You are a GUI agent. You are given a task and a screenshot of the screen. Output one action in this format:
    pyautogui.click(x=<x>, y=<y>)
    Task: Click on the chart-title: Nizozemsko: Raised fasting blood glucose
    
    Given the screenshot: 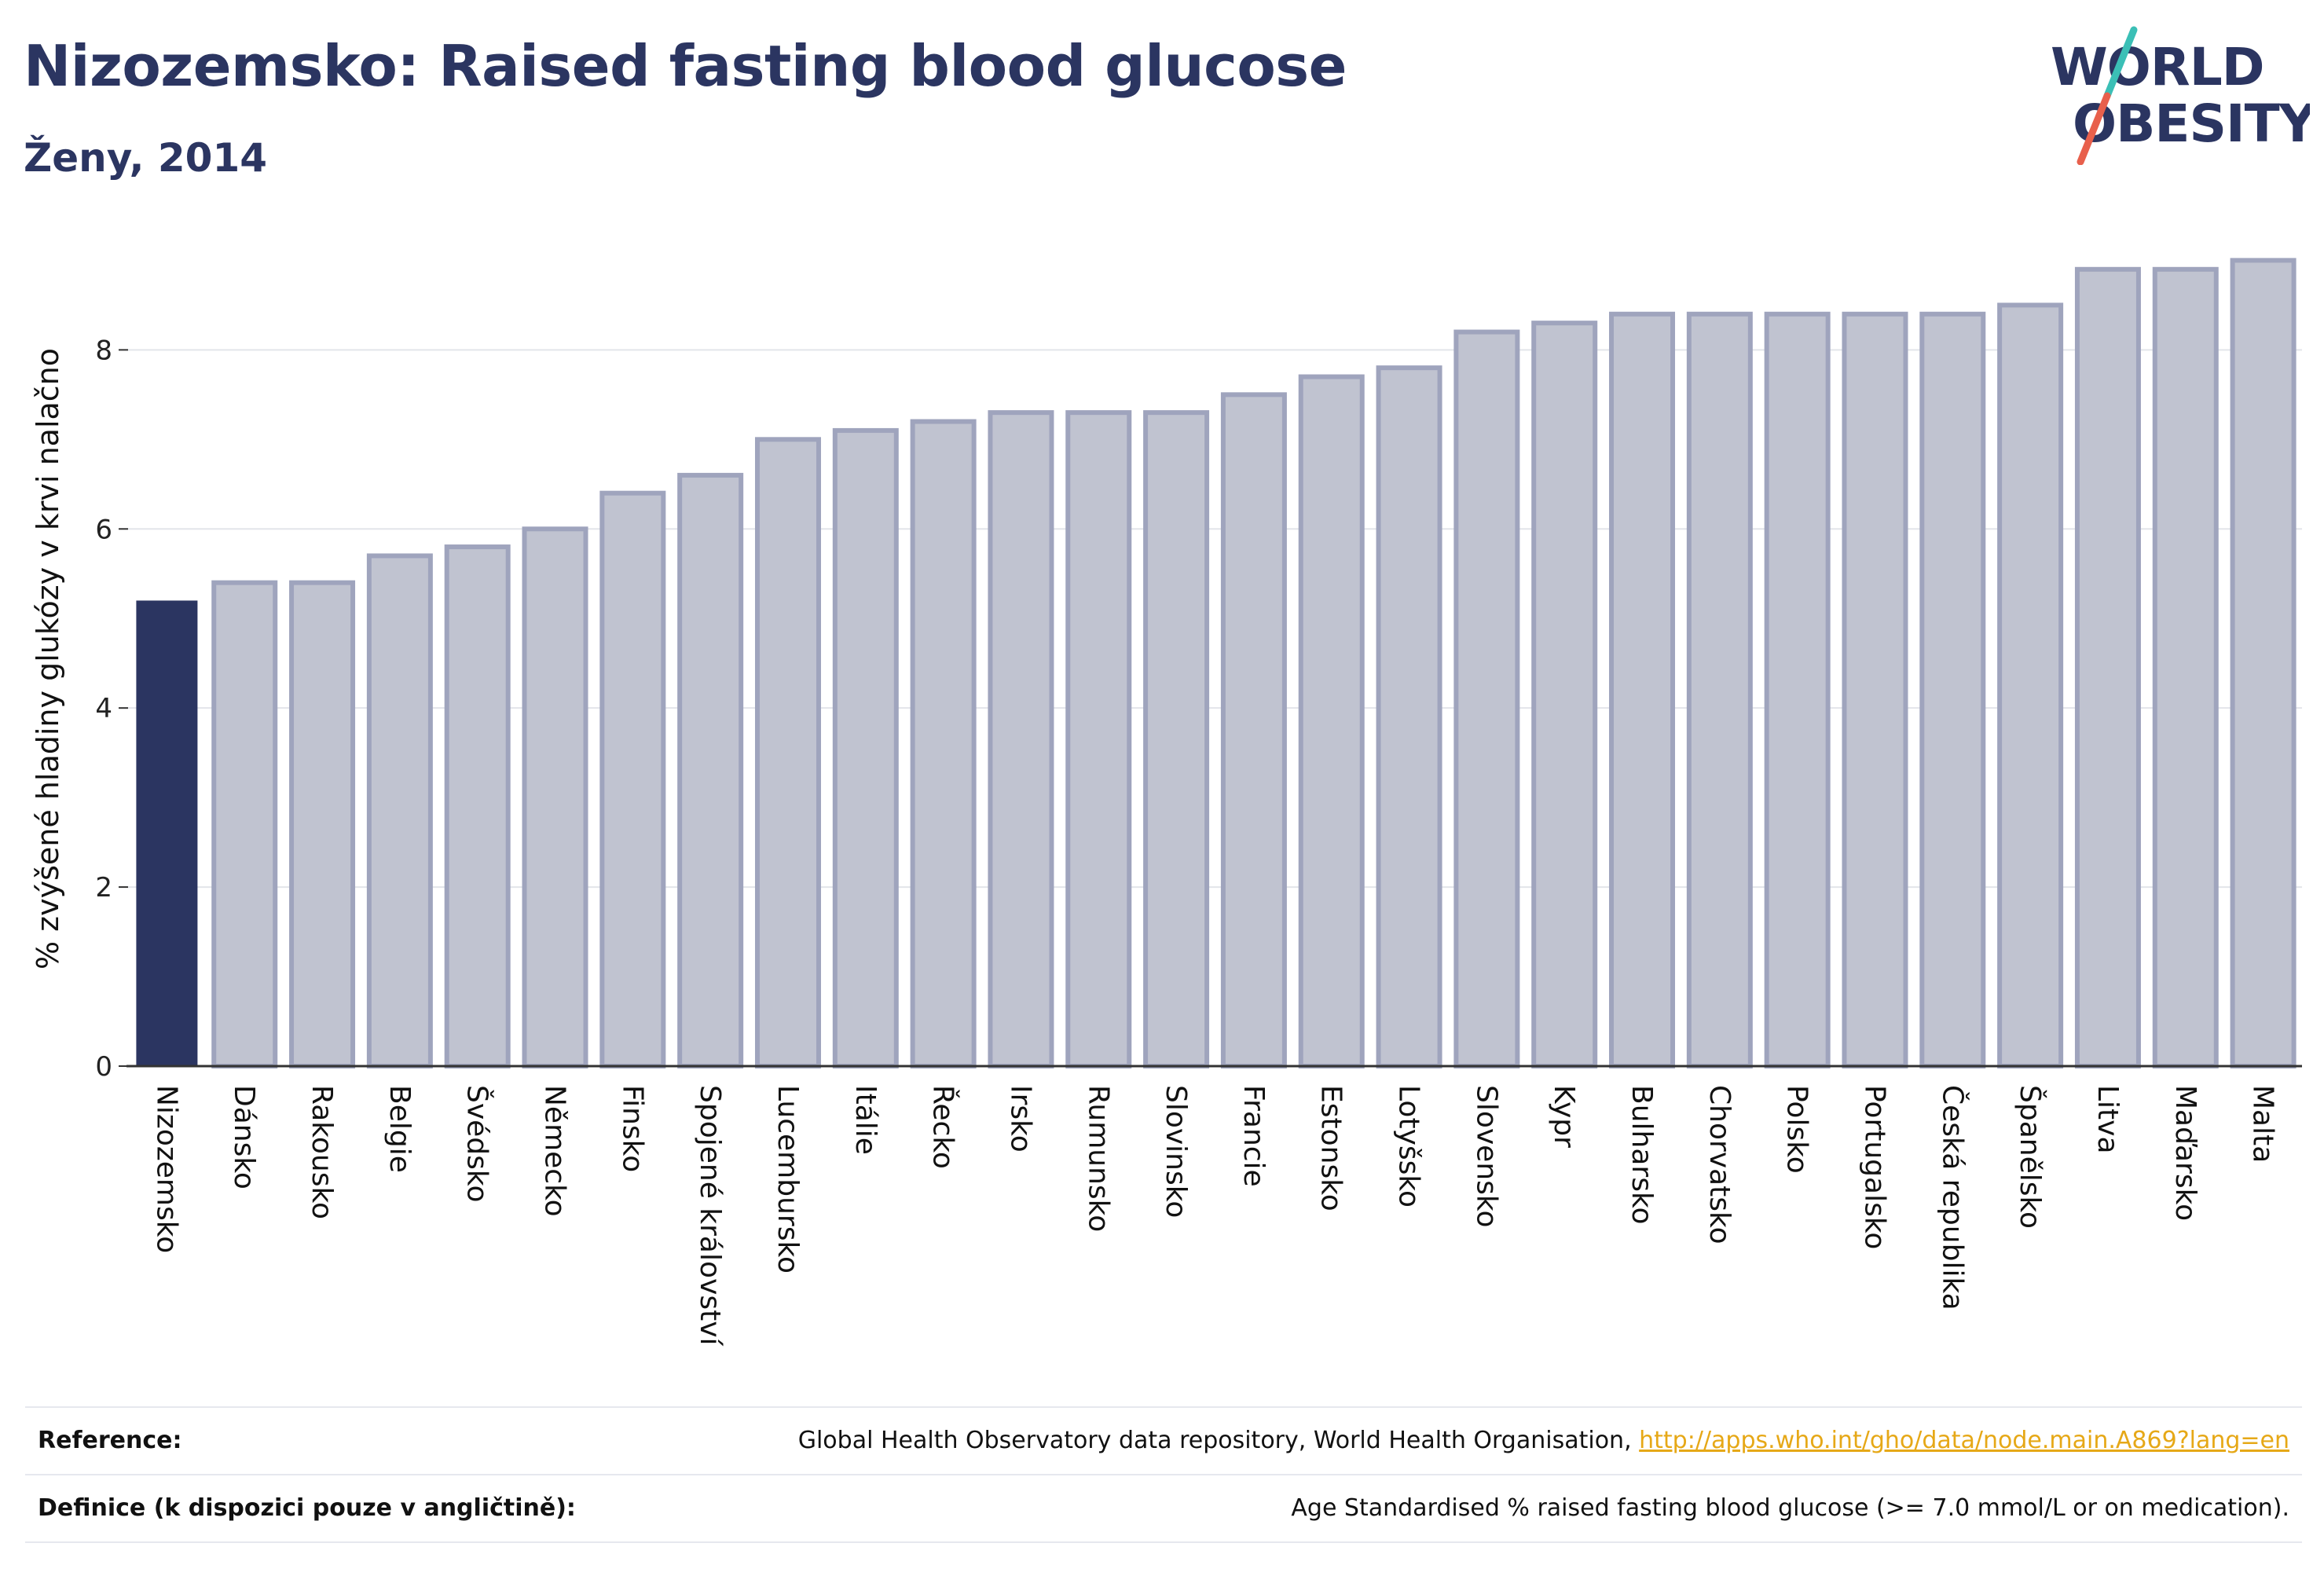 What is the action you would take?
    pyautogui.click(x=685, y=66)
    